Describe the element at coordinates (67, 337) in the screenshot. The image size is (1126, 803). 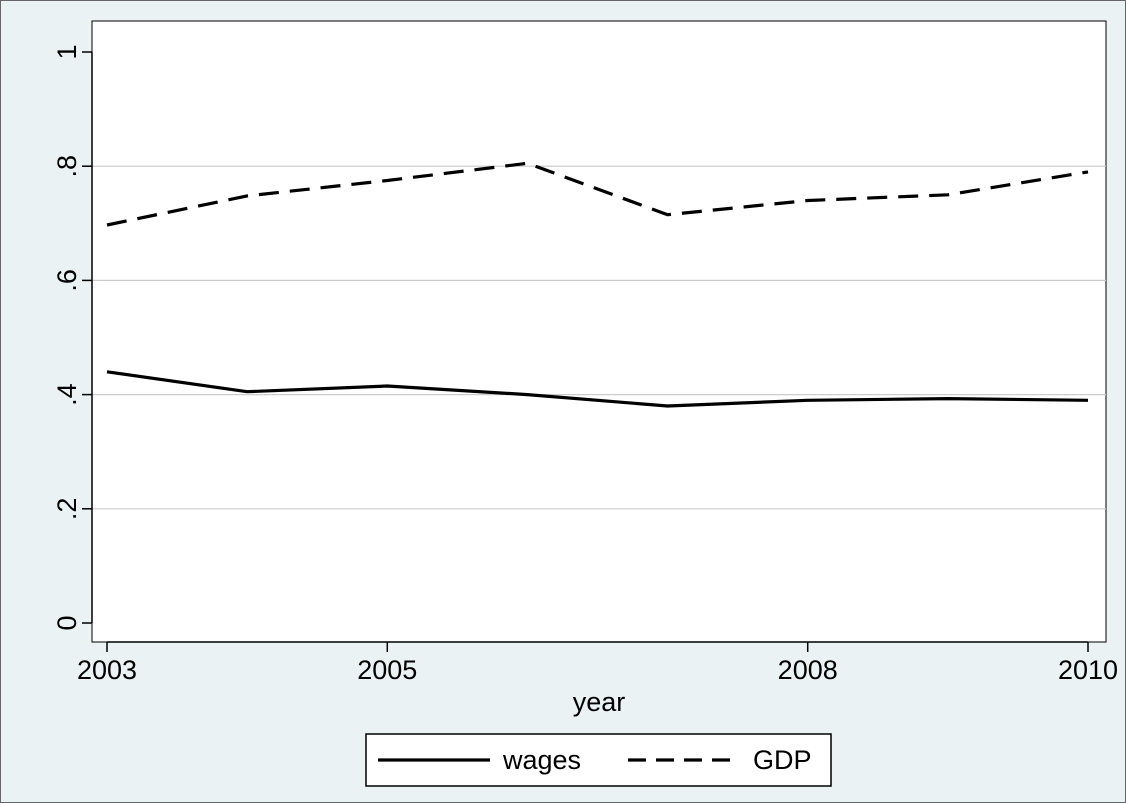
I see `y-tick-labels: 0 .2 .4 .6 .8 1` at that location.